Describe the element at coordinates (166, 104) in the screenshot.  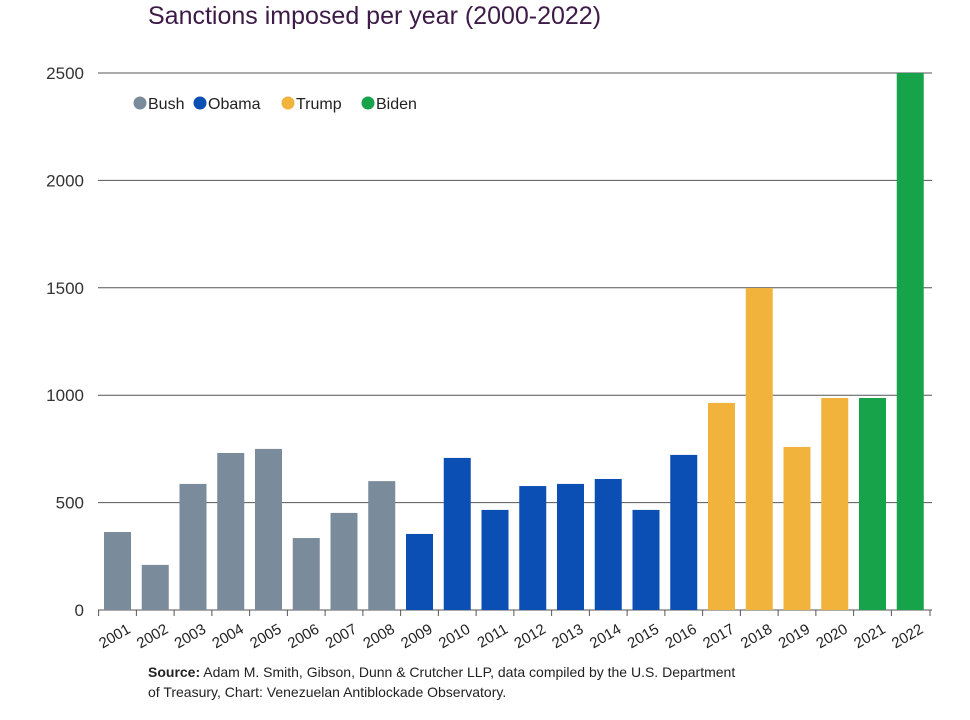
I see `legend-label-bush: Bush` at that location.